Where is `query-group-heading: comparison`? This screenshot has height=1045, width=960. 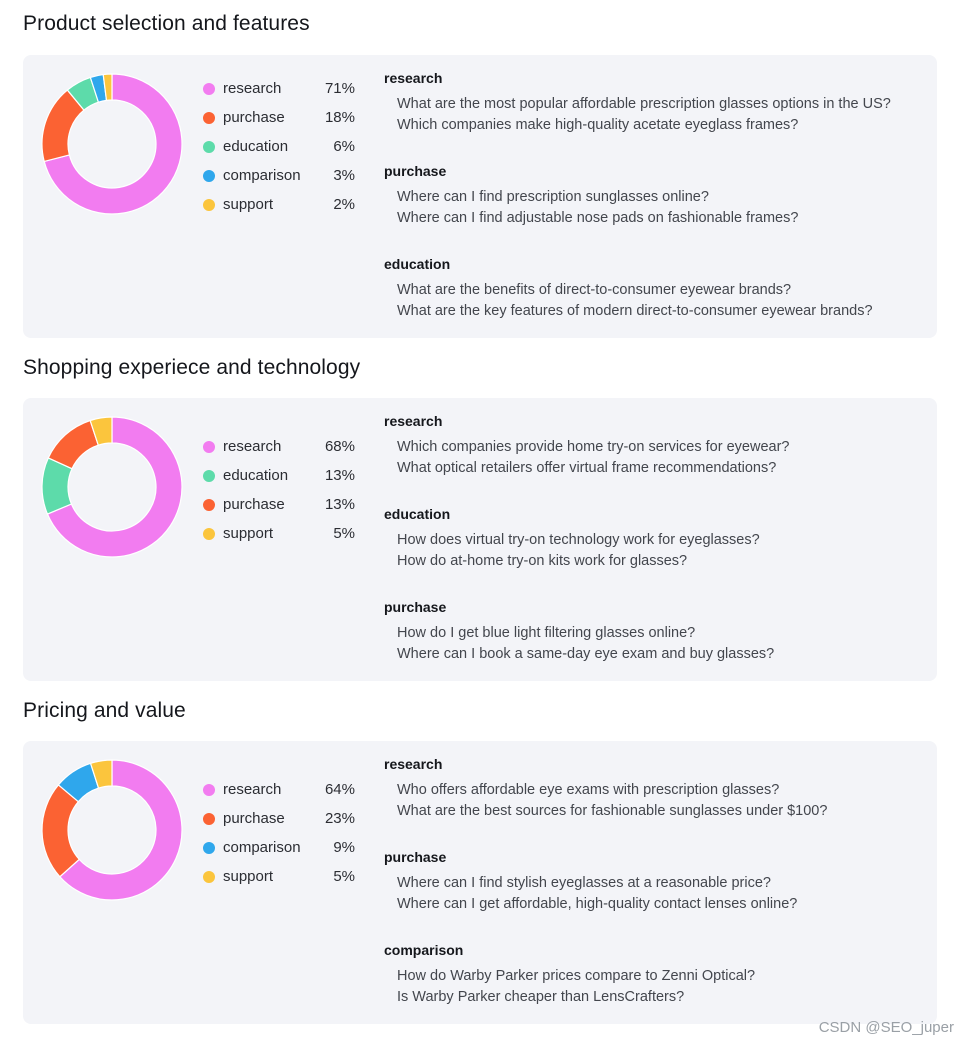 query-group-heading: comparison is located at coordinates (424, 950).